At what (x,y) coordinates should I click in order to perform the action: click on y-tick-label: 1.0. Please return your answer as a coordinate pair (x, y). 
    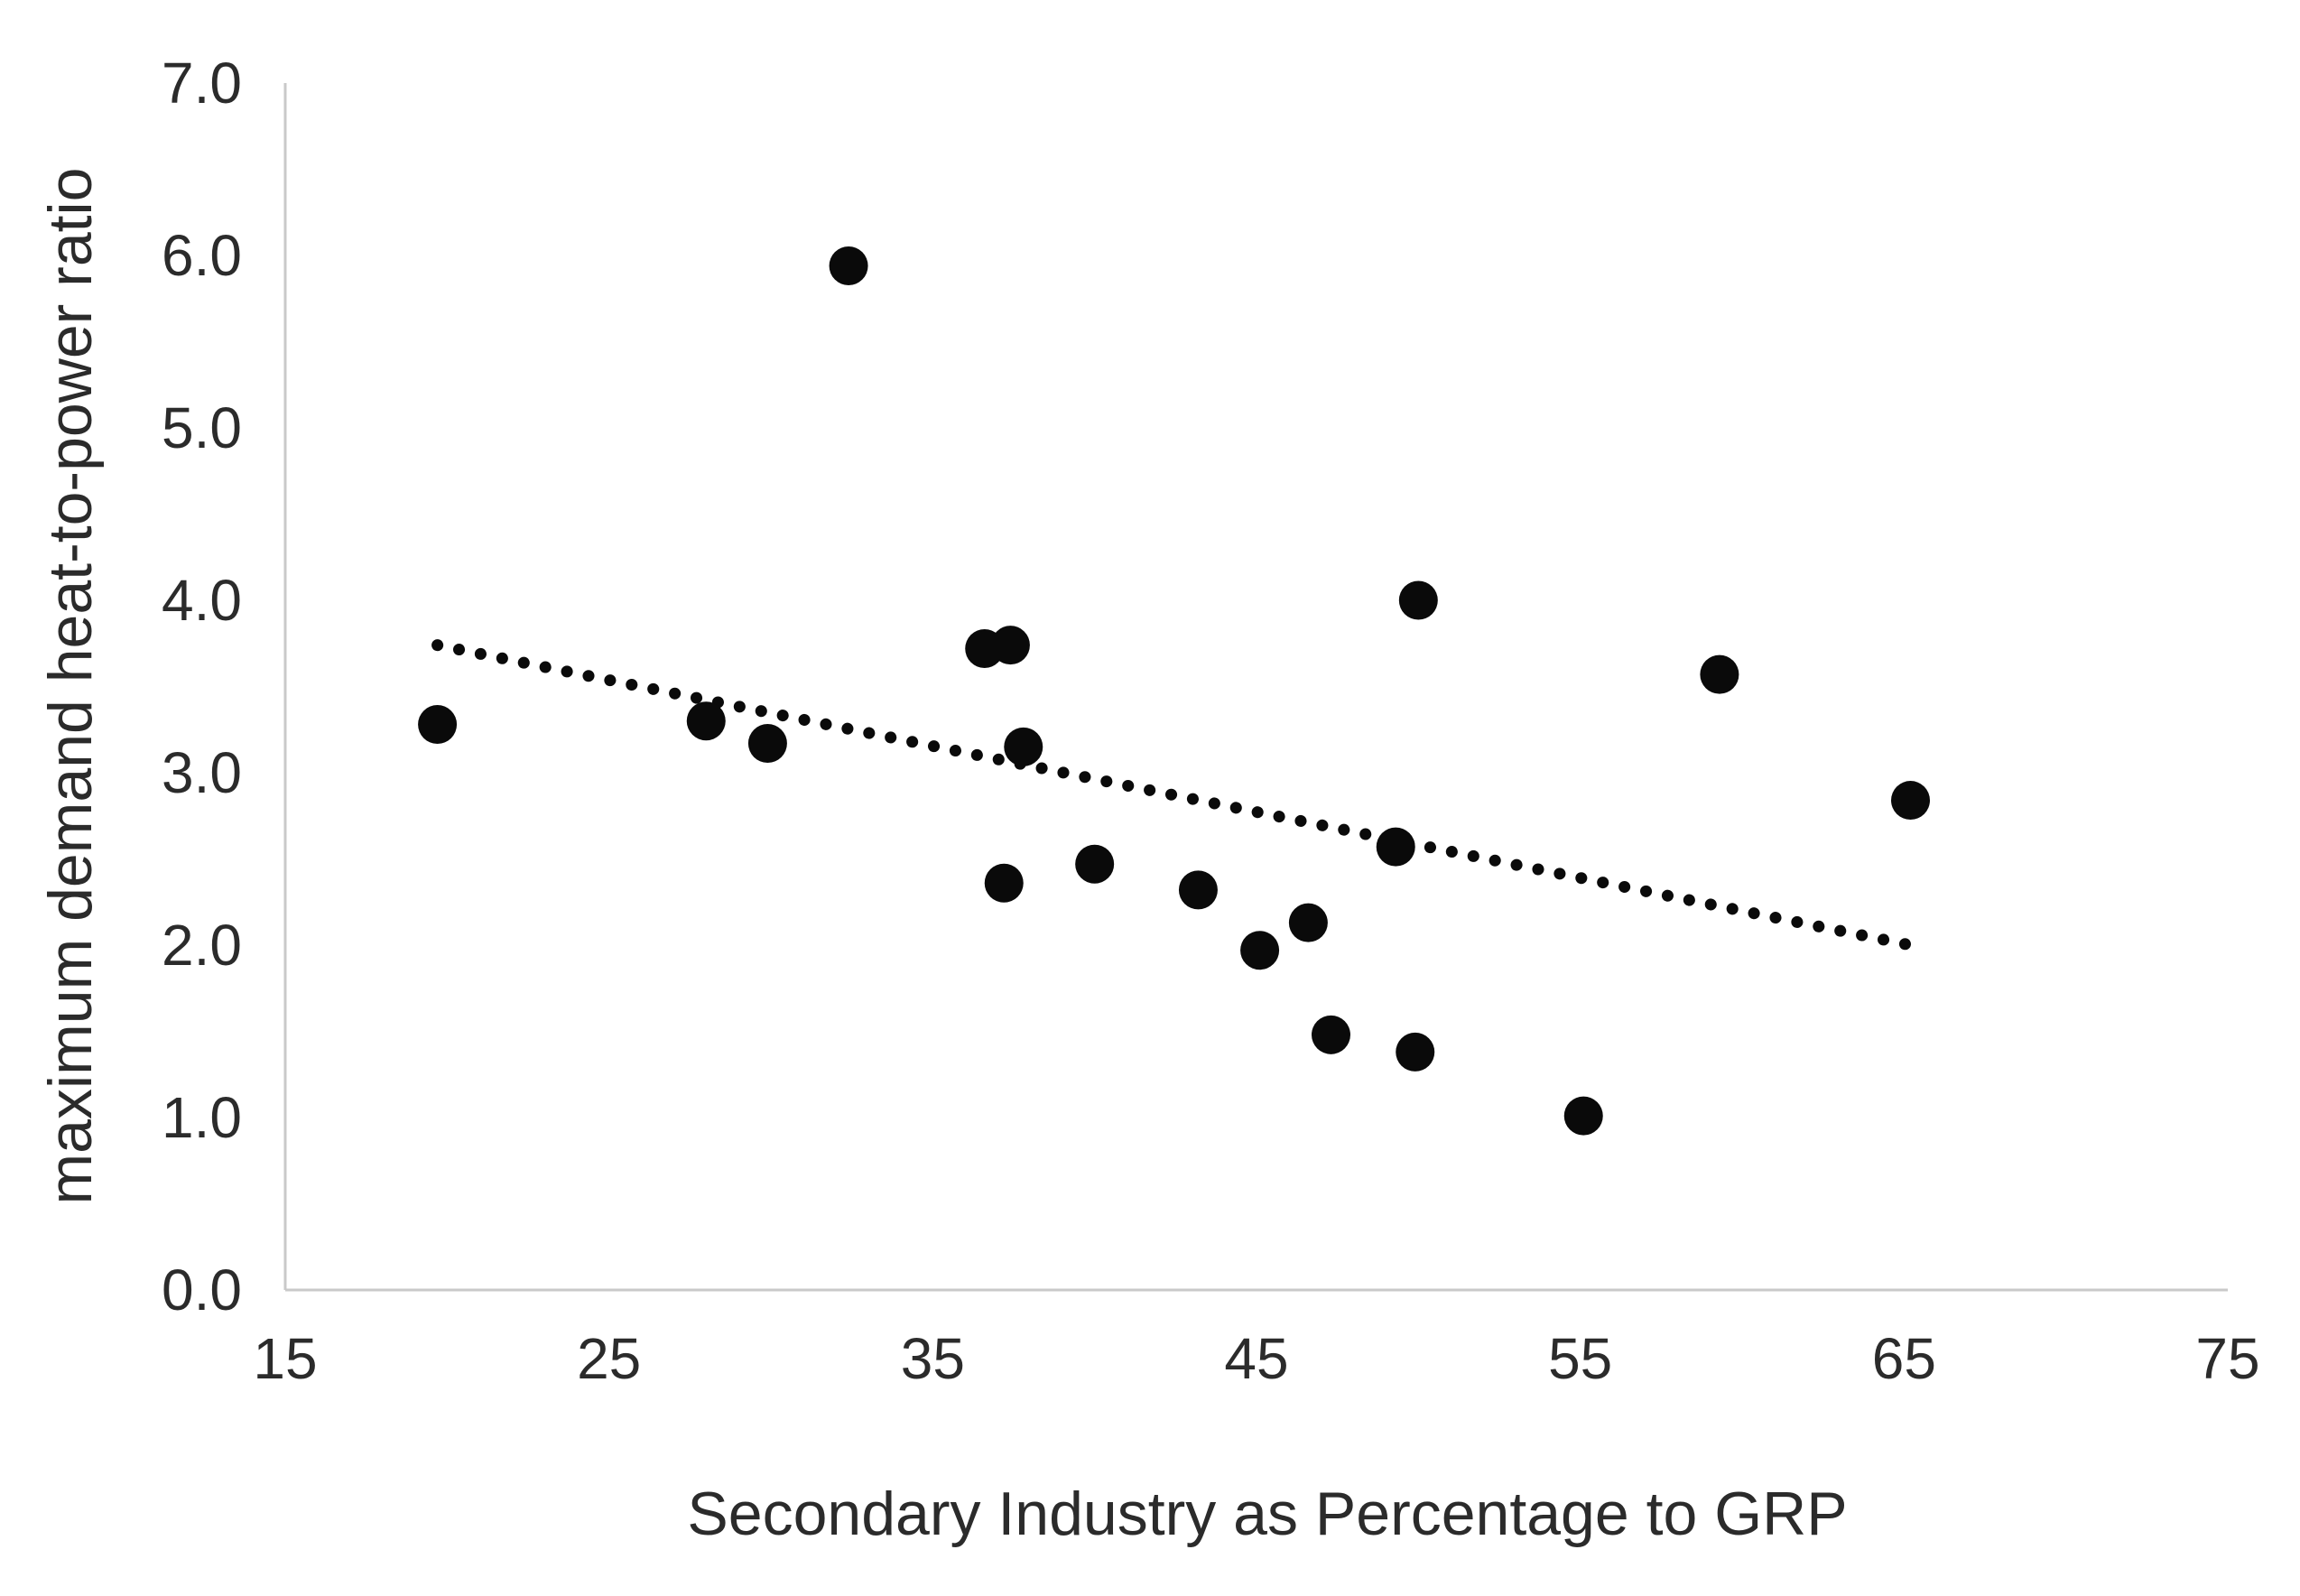
    Looking at the image, I should click on (202, 1117).